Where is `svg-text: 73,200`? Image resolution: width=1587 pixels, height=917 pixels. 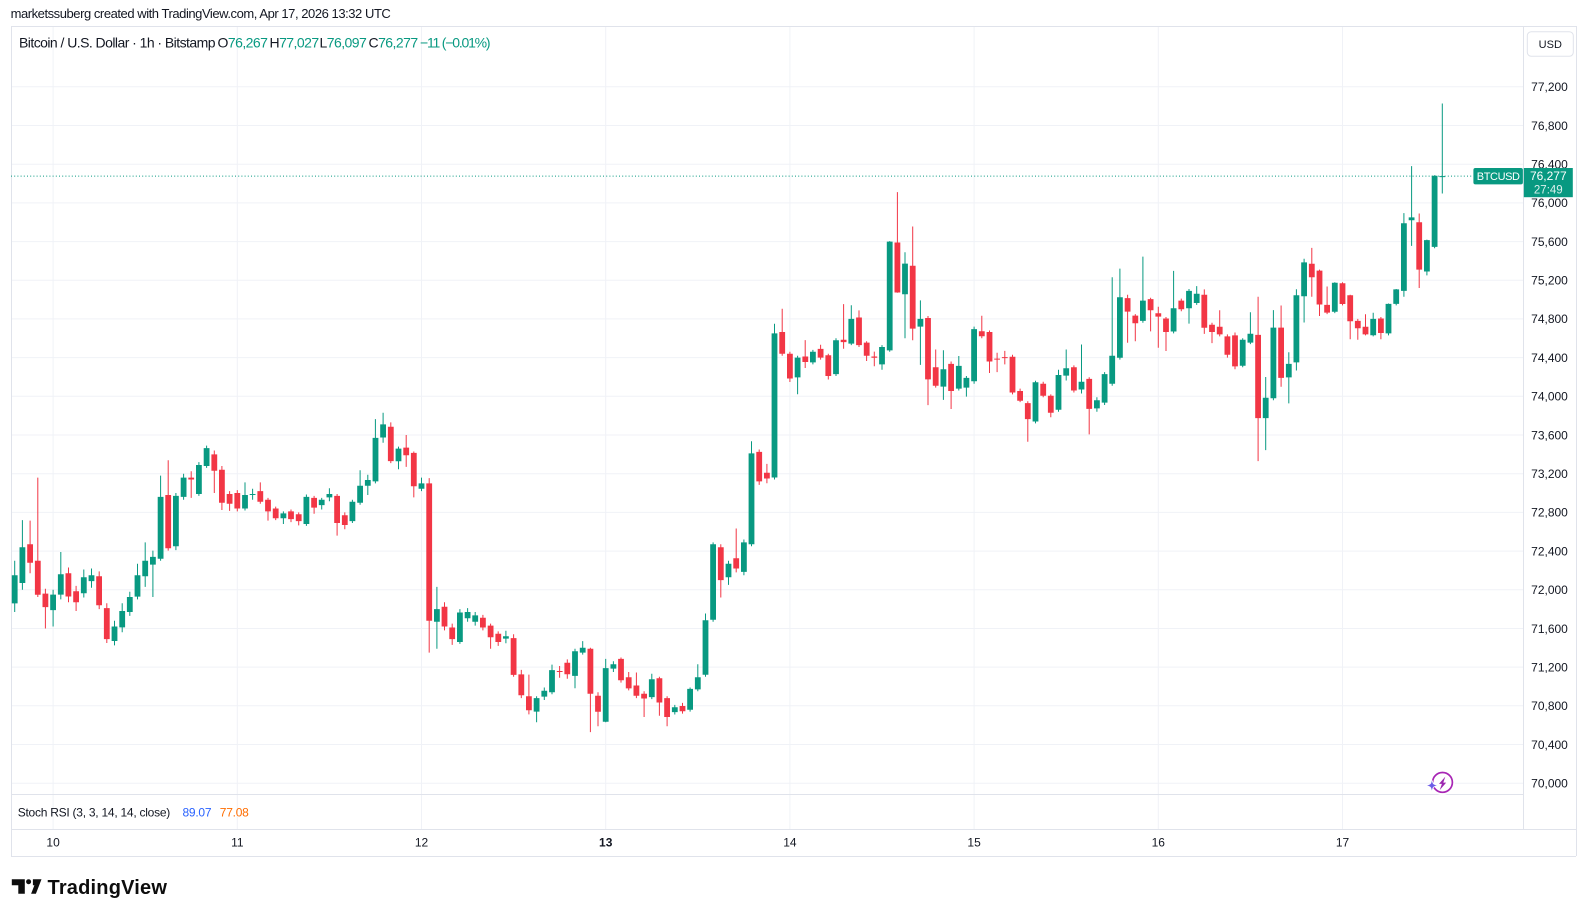
svg-text: 73,200 is located at coordinates (1549, 474).